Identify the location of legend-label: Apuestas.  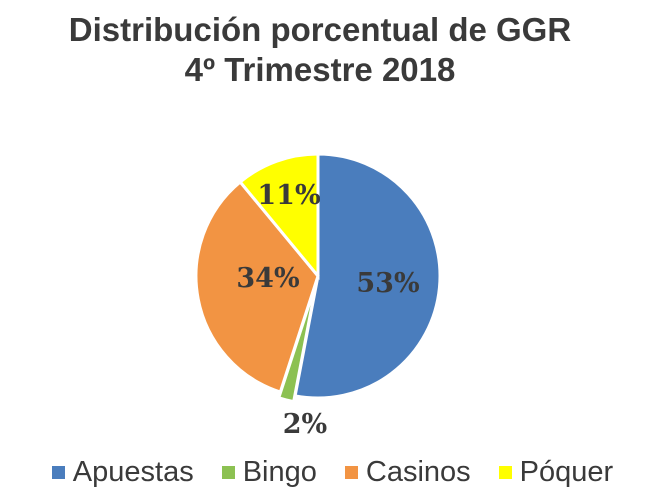
(133, 471).